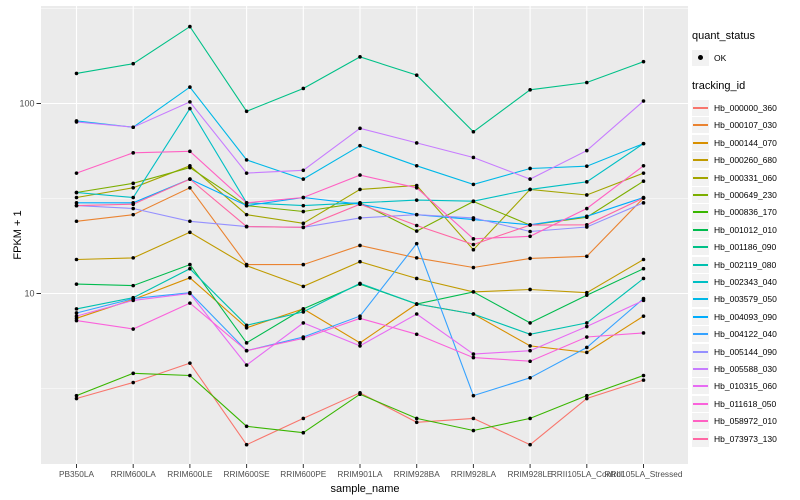  What do you see at coordinates (29, 294) in the screenshot?
I see `y-tick-label: 10` at bounding box center [29, 294].